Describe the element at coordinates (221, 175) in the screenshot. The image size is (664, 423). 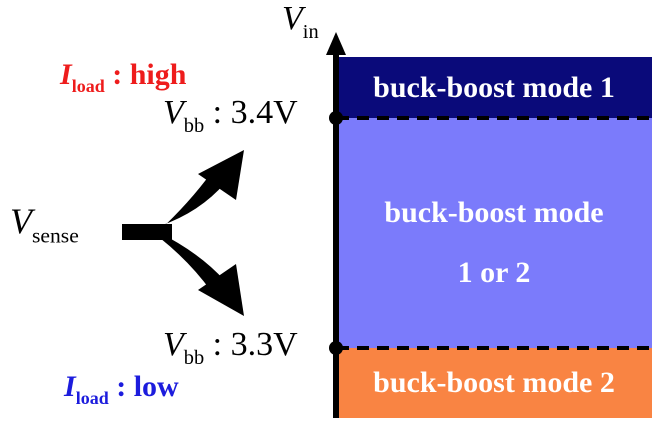
I see `arrow-up-head` at that location.